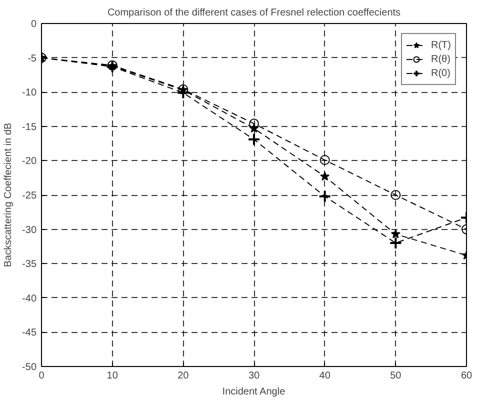  I want to click on legend-label: R(T), so click(441, 45).